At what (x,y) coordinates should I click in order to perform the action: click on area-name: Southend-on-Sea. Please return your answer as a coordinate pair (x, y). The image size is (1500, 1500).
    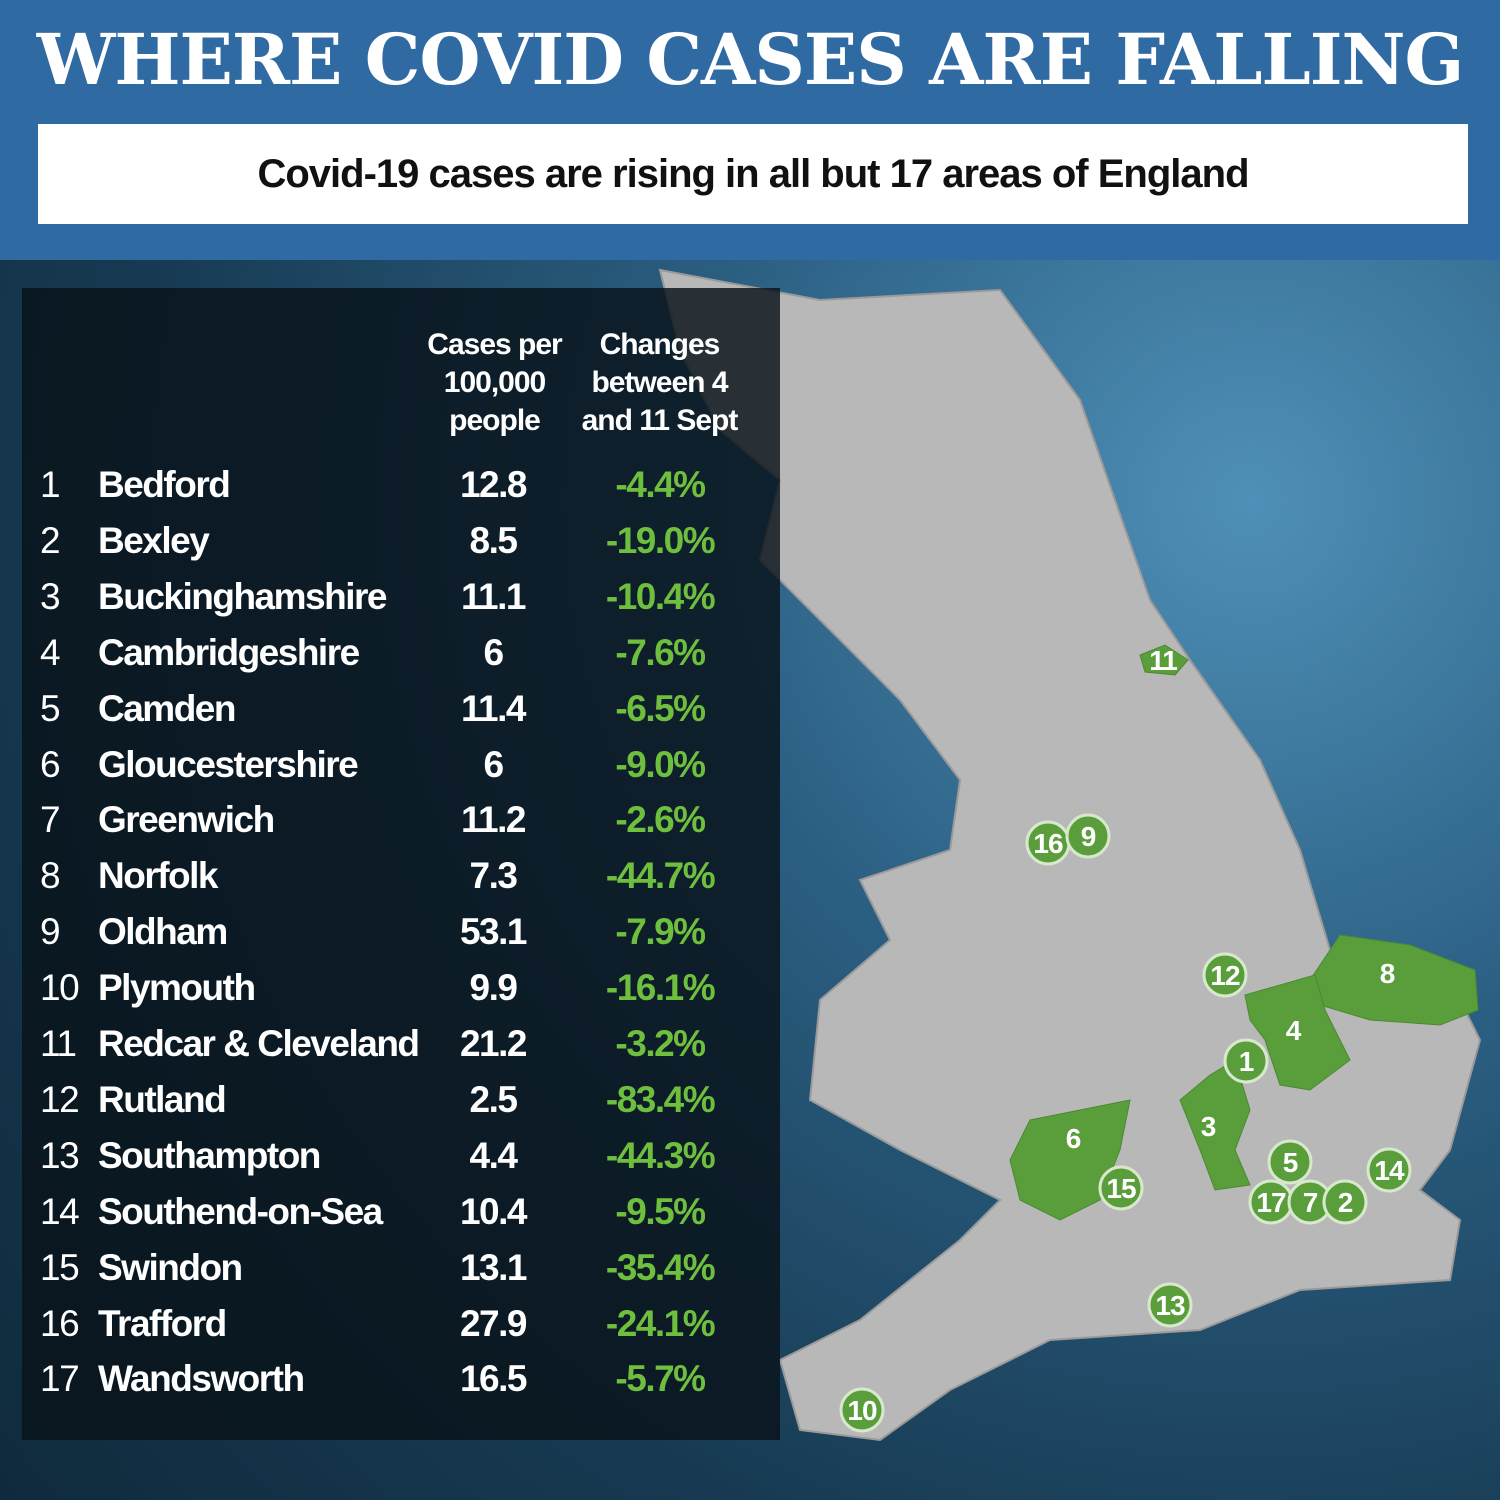
    Looking at the image, I should click on (240, 1211).